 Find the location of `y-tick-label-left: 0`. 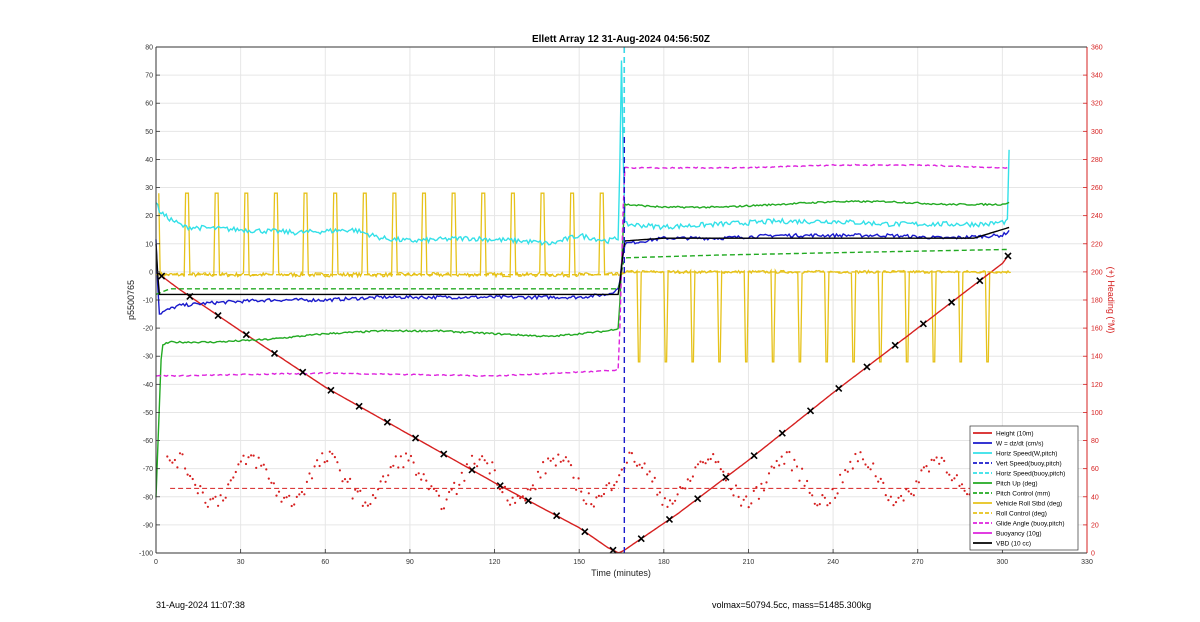

y-tick-label-left: 0 is located at coordinates (151, 272).